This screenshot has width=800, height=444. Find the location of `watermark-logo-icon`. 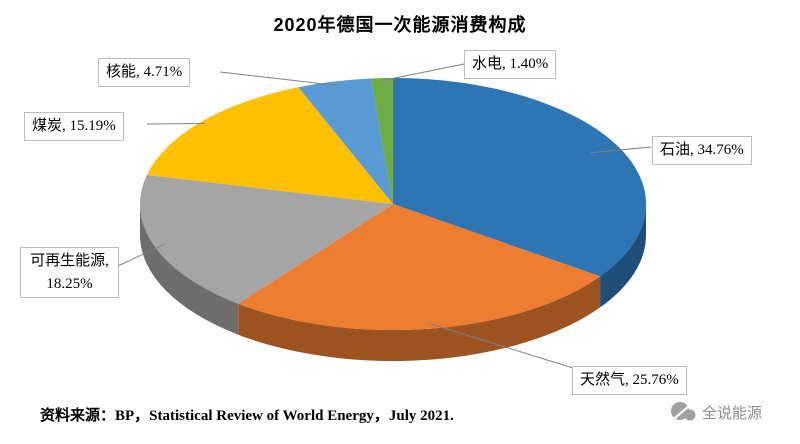

watermark-logo-icon is located at coordinates (682, 412).